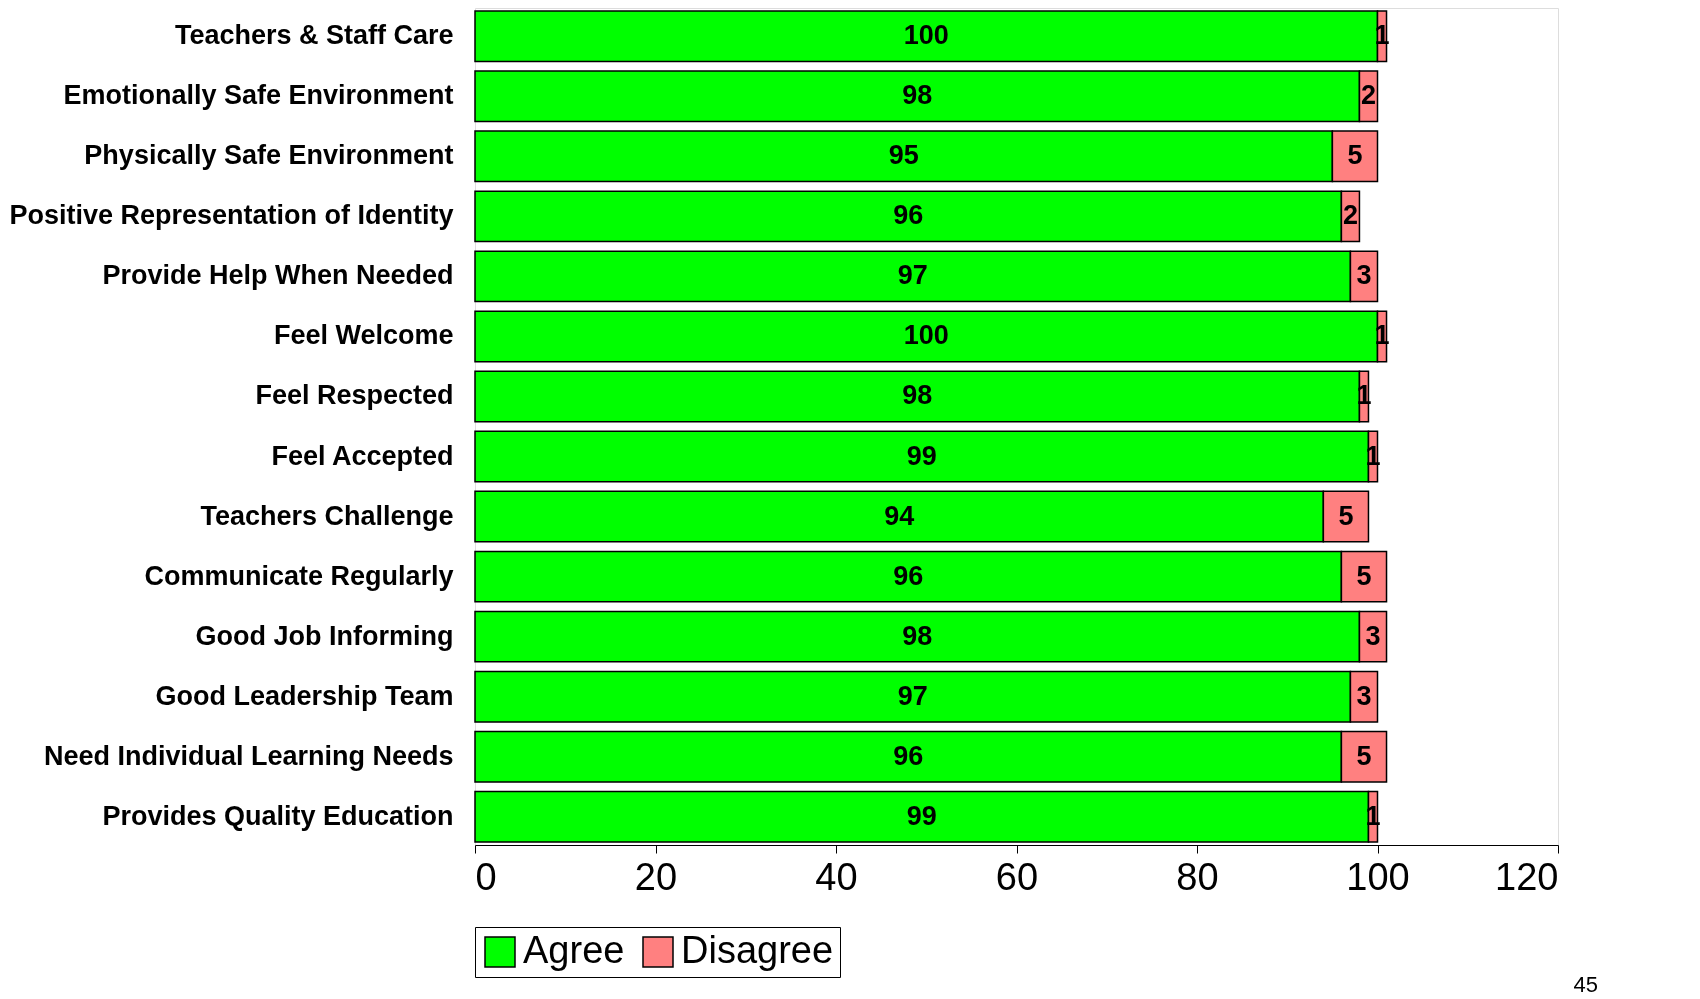 Image resolution: width=1700 pixels, height=999 pixels. What do you see at coordinates (656, 876) in the screenshot?
I see `x-tick-label: 20` at bounding box center [656, 876].